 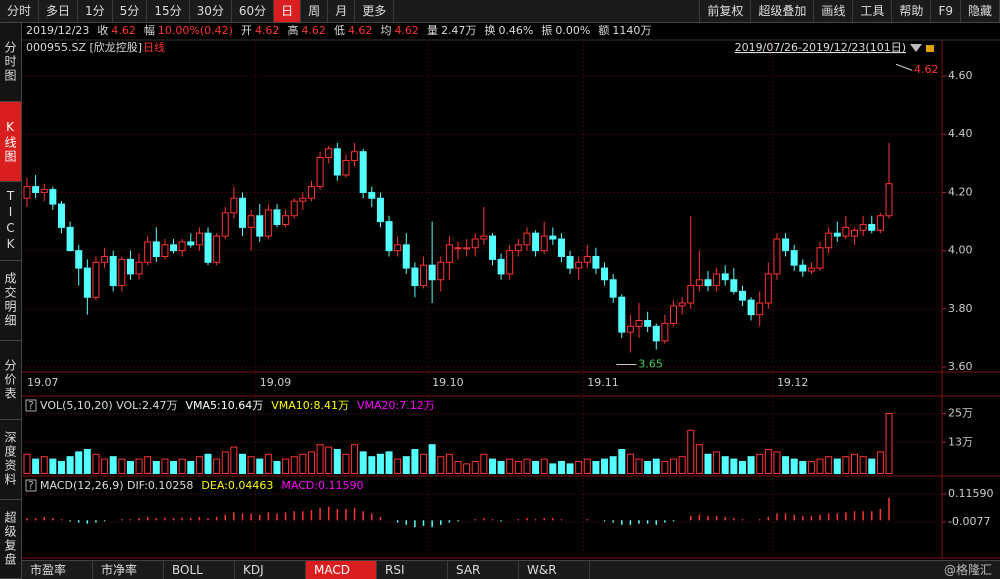 What do you see at coordinates (554, 570) in the screenshot?
I see `indicator-tab: W&R` at bounding box center [554, 570].